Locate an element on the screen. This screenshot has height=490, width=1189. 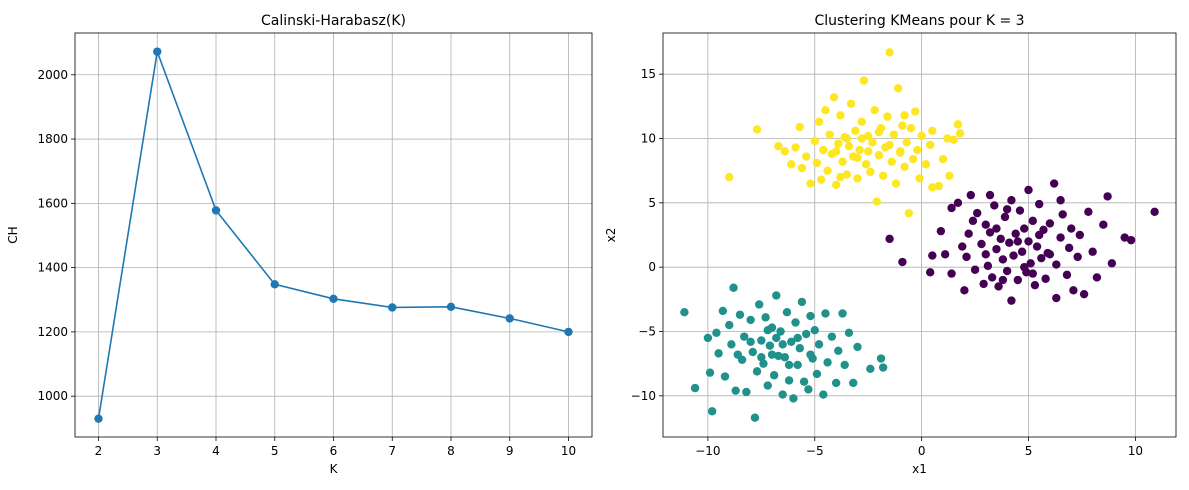
kmeans-x-axis-label: x1 is located at coordinates (919, 469).